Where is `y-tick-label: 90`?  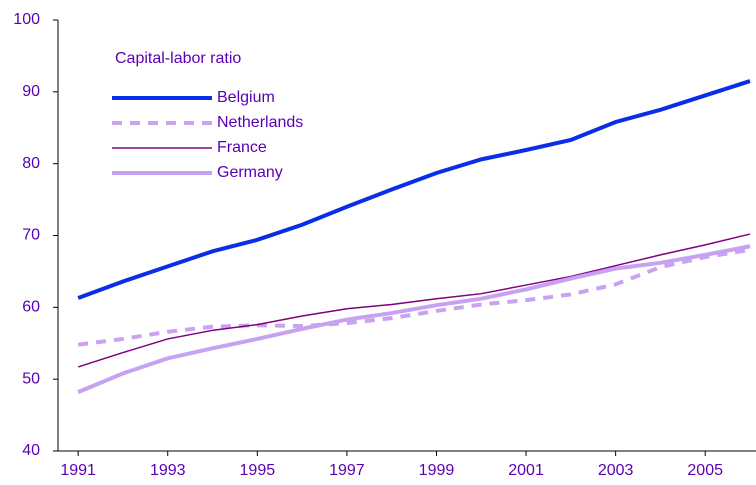
y-tick-label: 90 is located at coordinates (31, 91).